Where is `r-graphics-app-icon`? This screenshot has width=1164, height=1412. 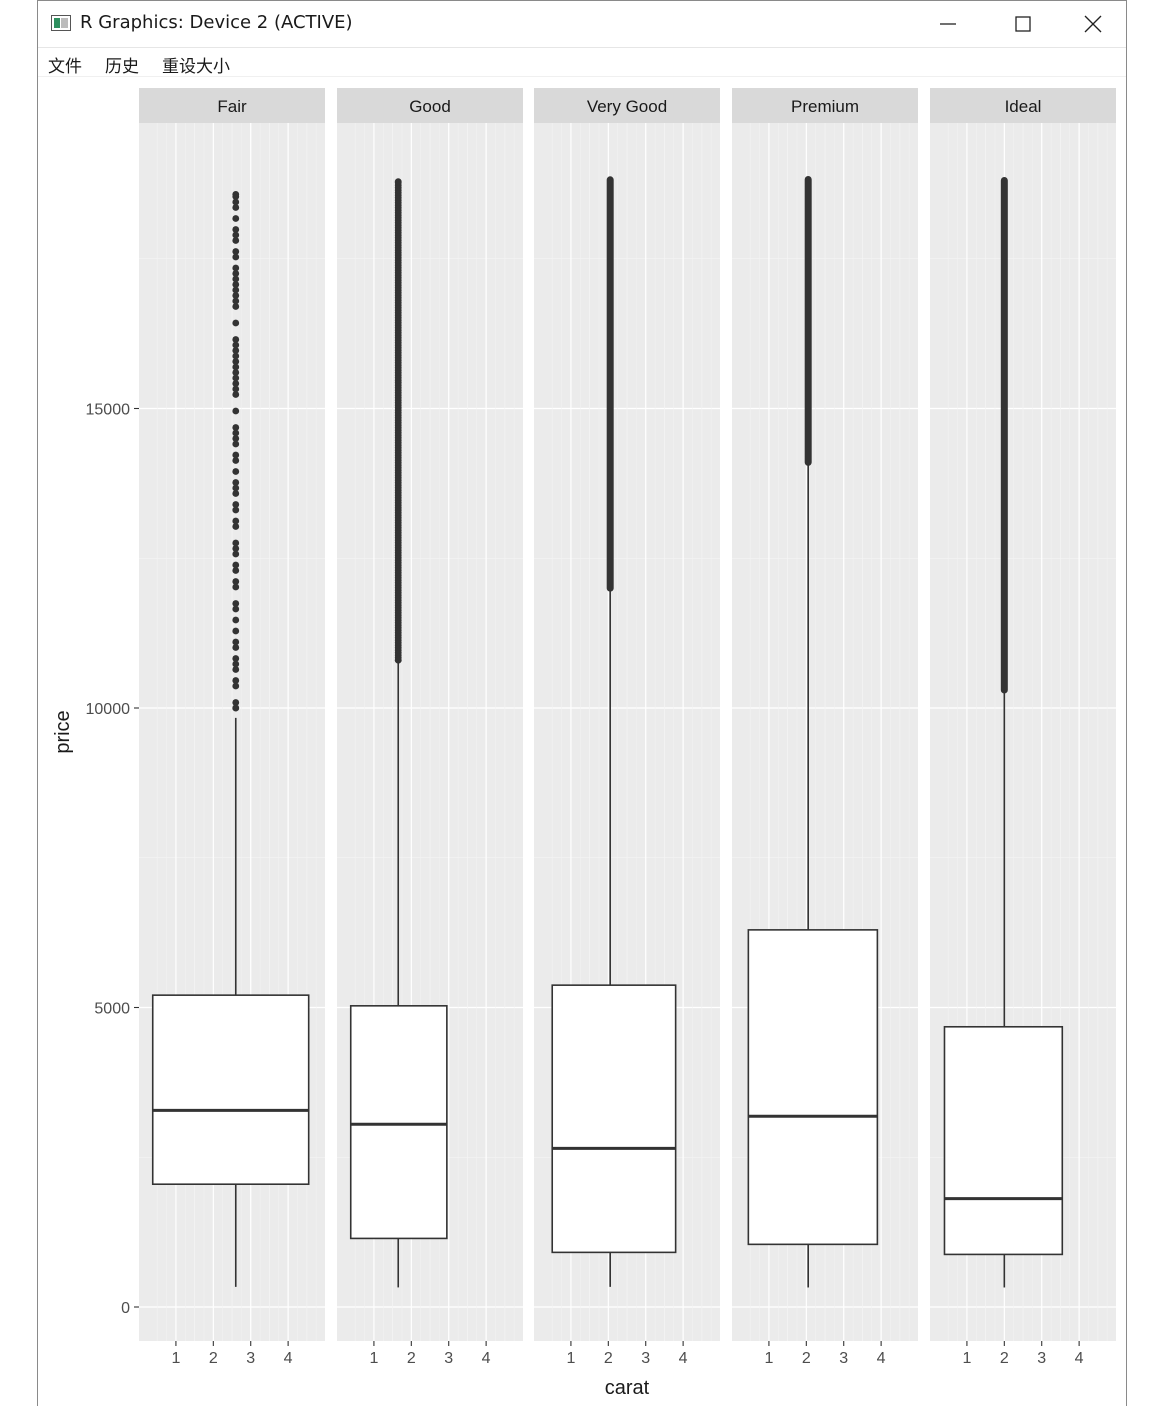 r-graphics-app-icon is located at coordinates (61, 23).